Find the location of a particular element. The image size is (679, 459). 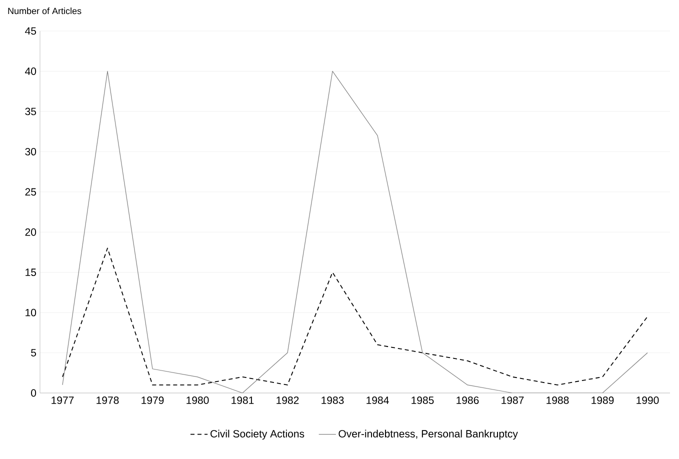

y-tick-label: 45 is located at coordinates (30, 31).